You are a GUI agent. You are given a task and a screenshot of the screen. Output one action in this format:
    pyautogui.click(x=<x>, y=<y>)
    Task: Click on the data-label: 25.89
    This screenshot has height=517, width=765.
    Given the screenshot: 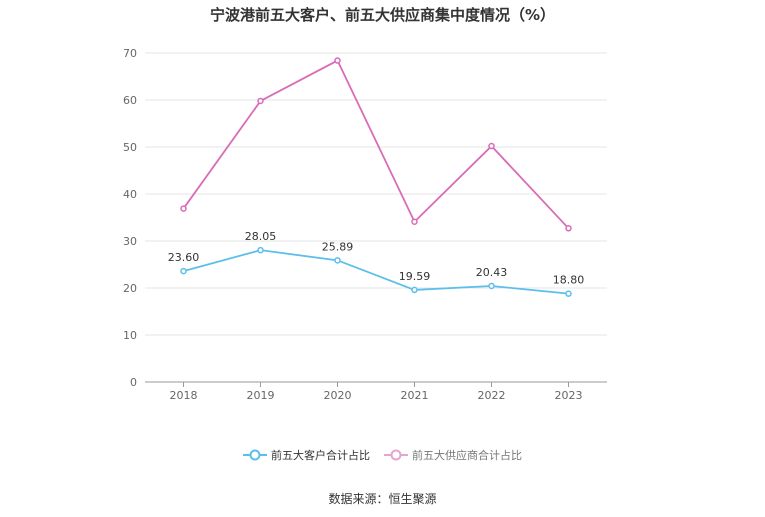 What is the action you would take?
    pyautogui.click(x=338, y=246)
    